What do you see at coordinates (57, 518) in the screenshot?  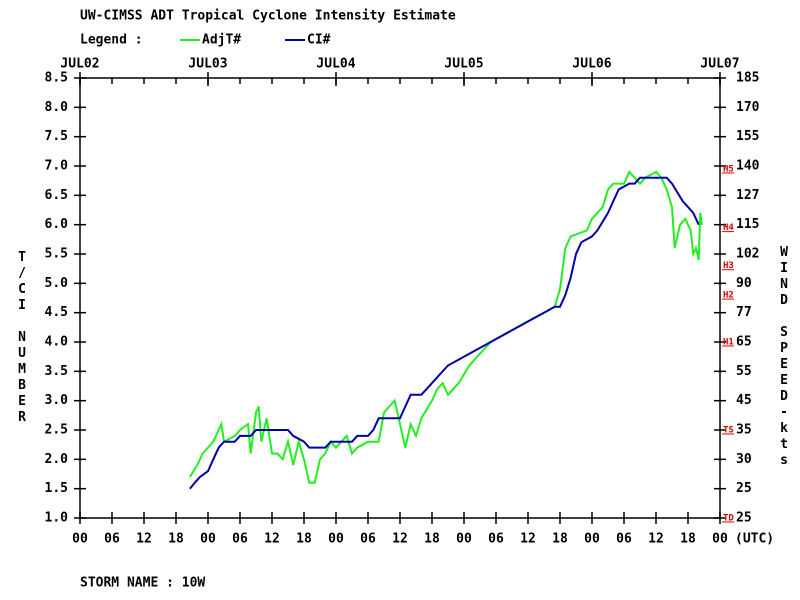 I see `y-tick-label: 1.0` at bounding box center [57, 518].